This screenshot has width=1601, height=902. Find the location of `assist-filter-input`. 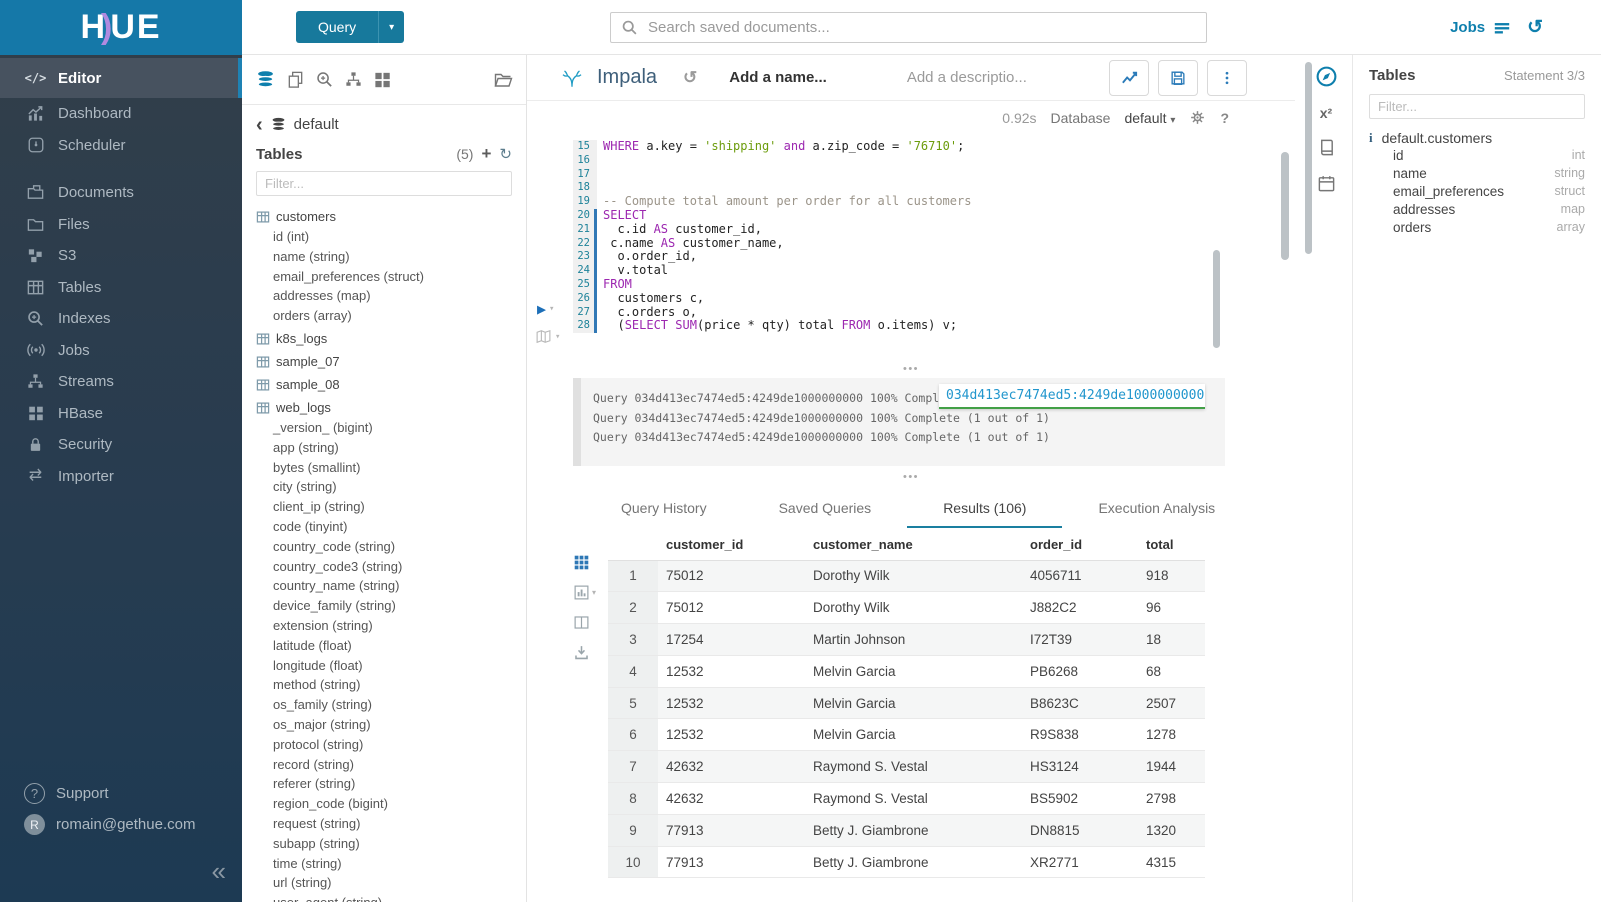

assist-filter-input is located at coordinates (1477, 106).